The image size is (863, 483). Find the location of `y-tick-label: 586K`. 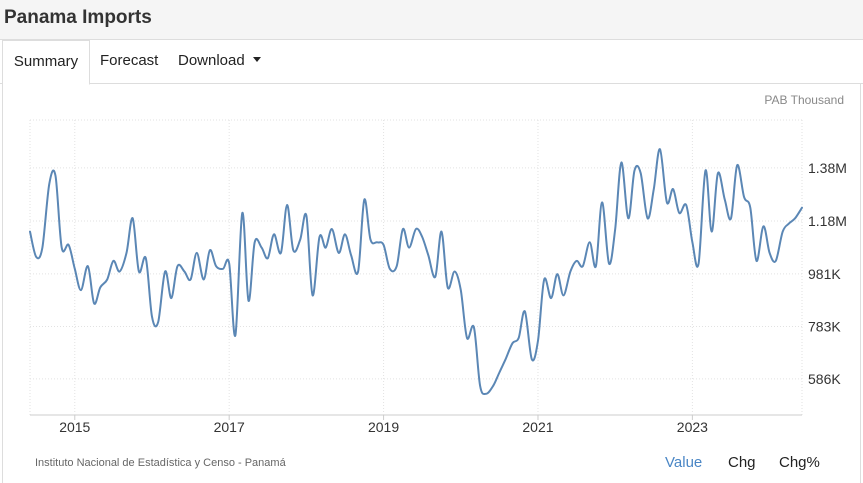

y-tick-label: 586K is located at coordinates (824, 379).